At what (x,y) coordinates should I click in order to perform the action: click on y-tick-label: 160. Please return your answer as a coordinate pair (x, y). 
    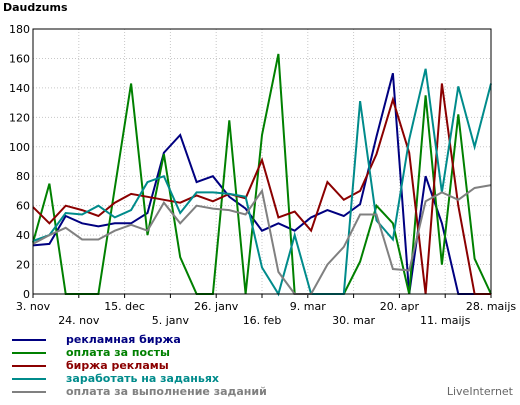
    Looking at the image, I should click on (19, 58).